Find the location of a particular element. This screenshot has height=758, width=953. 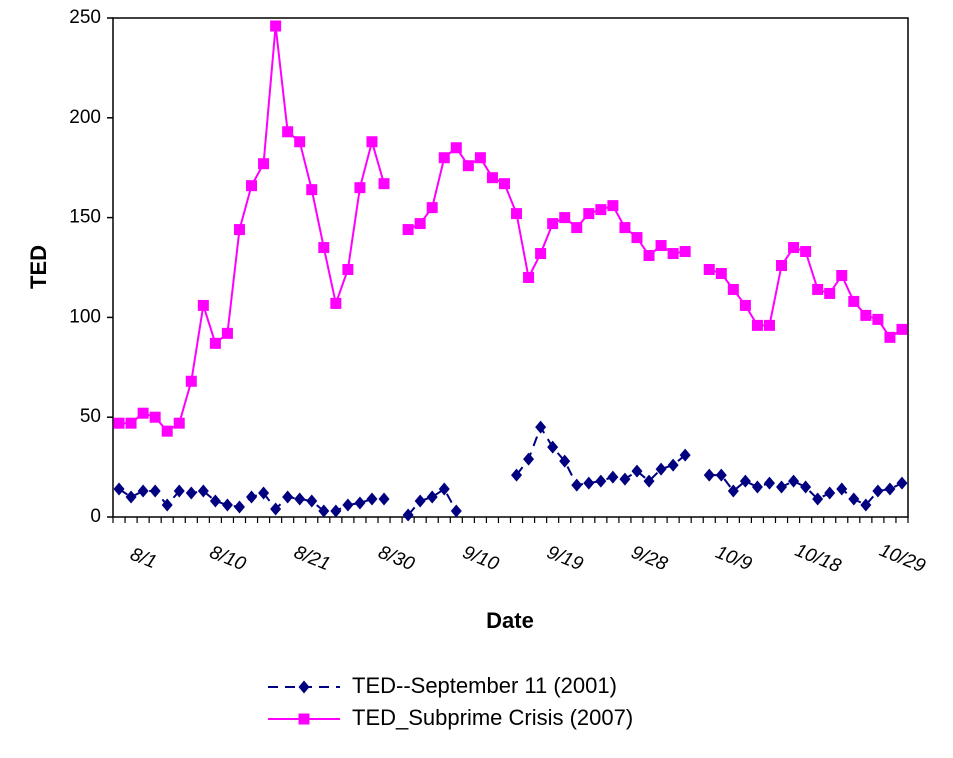

y-tick-label: 0 is located at coordinates (95, 516).